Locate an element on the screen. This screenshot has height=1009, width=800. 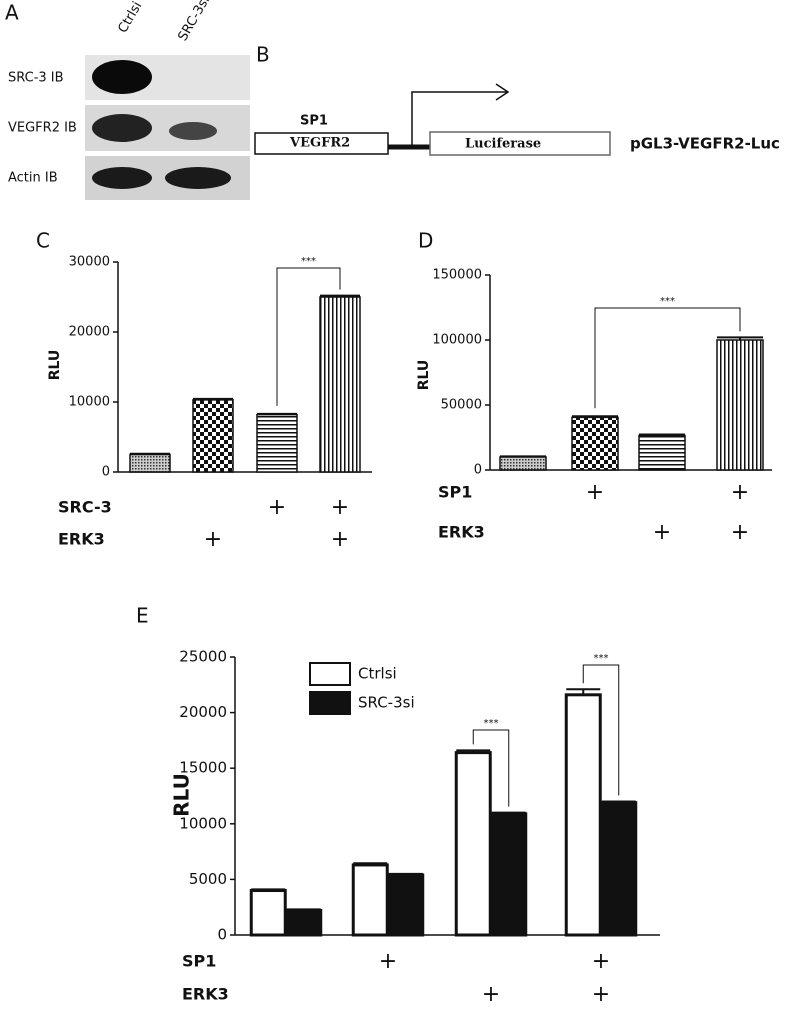
y-tick-label: 50000 is located at coordinates (461, 405).